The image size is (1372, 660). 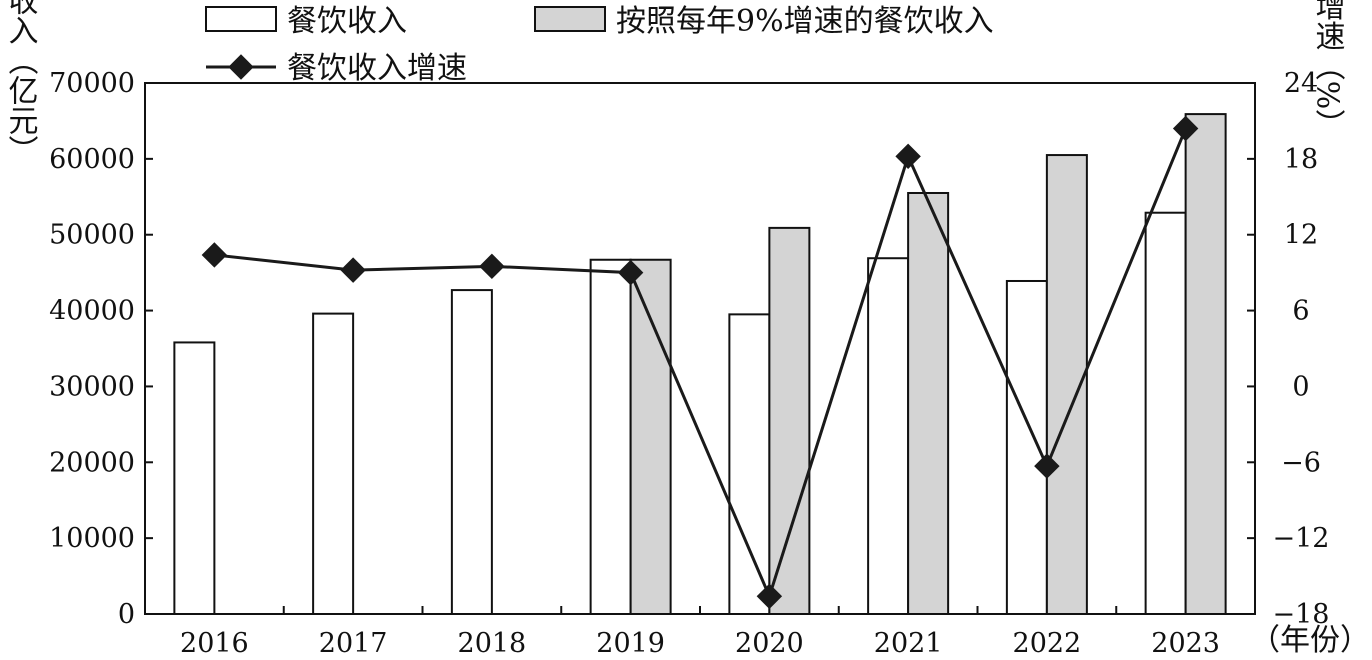 What do you see at coordinates (492, 643) in the screenshot?
I see `x-tick-label: 2018` at bounding box center [492, 643].